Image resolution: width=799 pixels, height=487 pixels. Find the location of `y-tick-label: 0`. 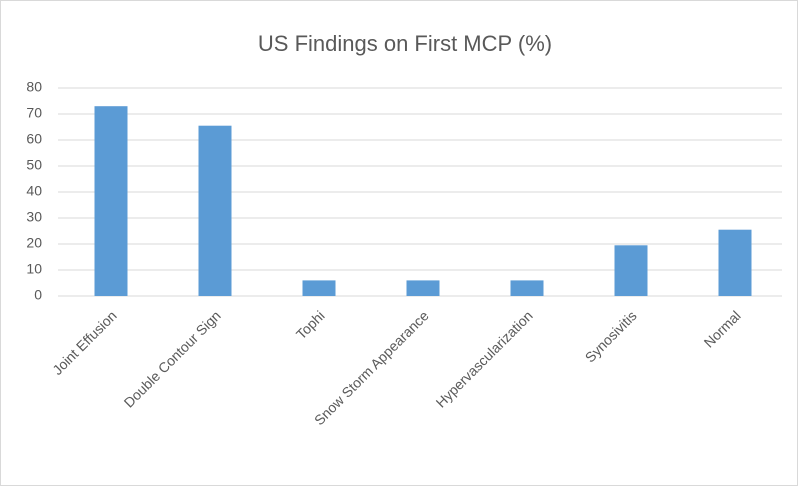

y-tick-label: 0 is located at coordinates (38, 295).